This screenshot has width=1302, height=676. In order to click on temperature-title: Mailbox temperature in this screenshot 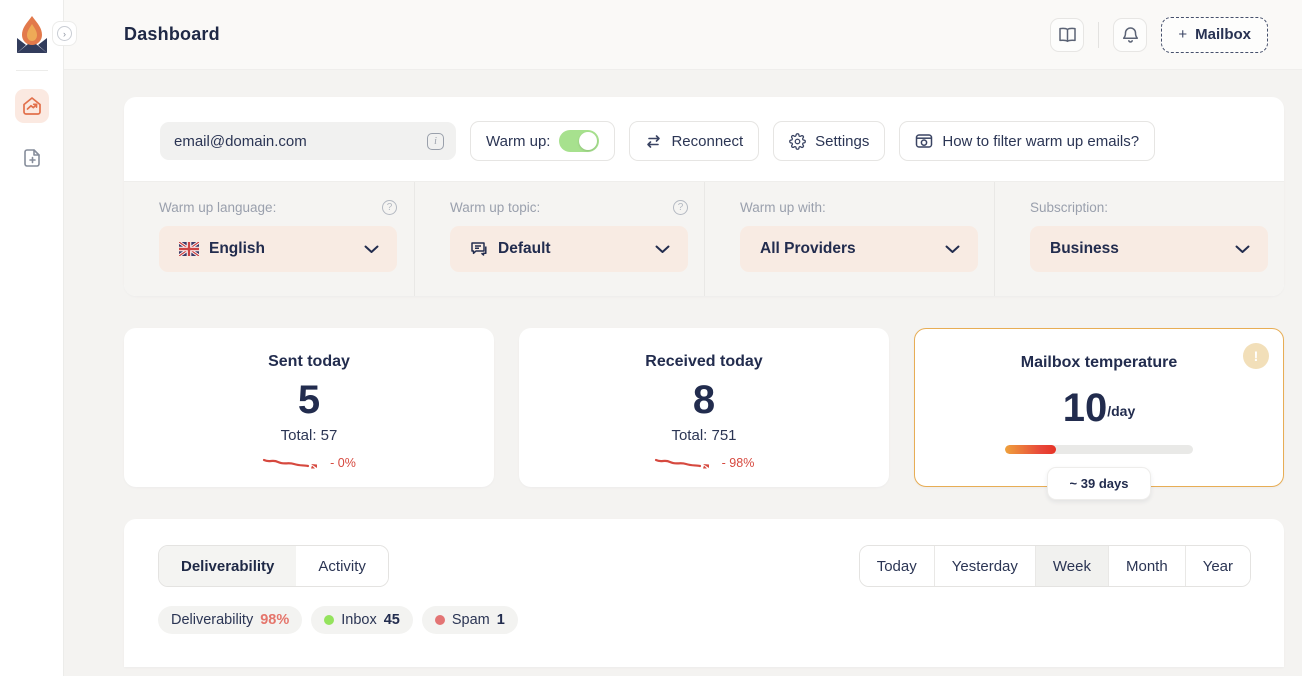, I will do `click(1099, 362)`.